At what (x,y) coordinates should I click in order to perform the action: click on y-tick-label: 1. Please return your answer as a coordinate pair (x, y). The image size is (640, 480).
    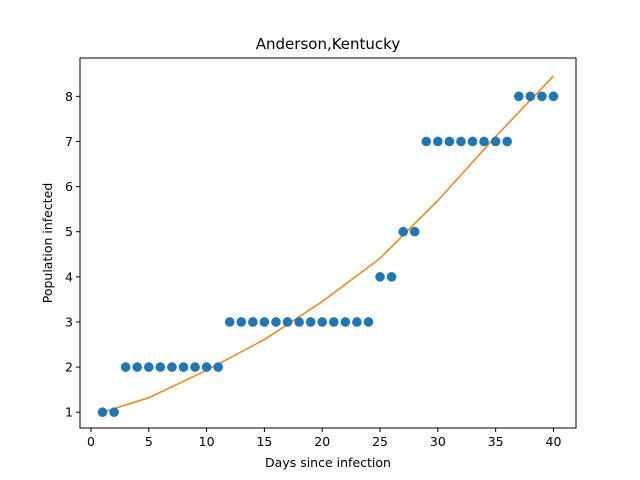
    Looking at the image, I should click on (69, 412).